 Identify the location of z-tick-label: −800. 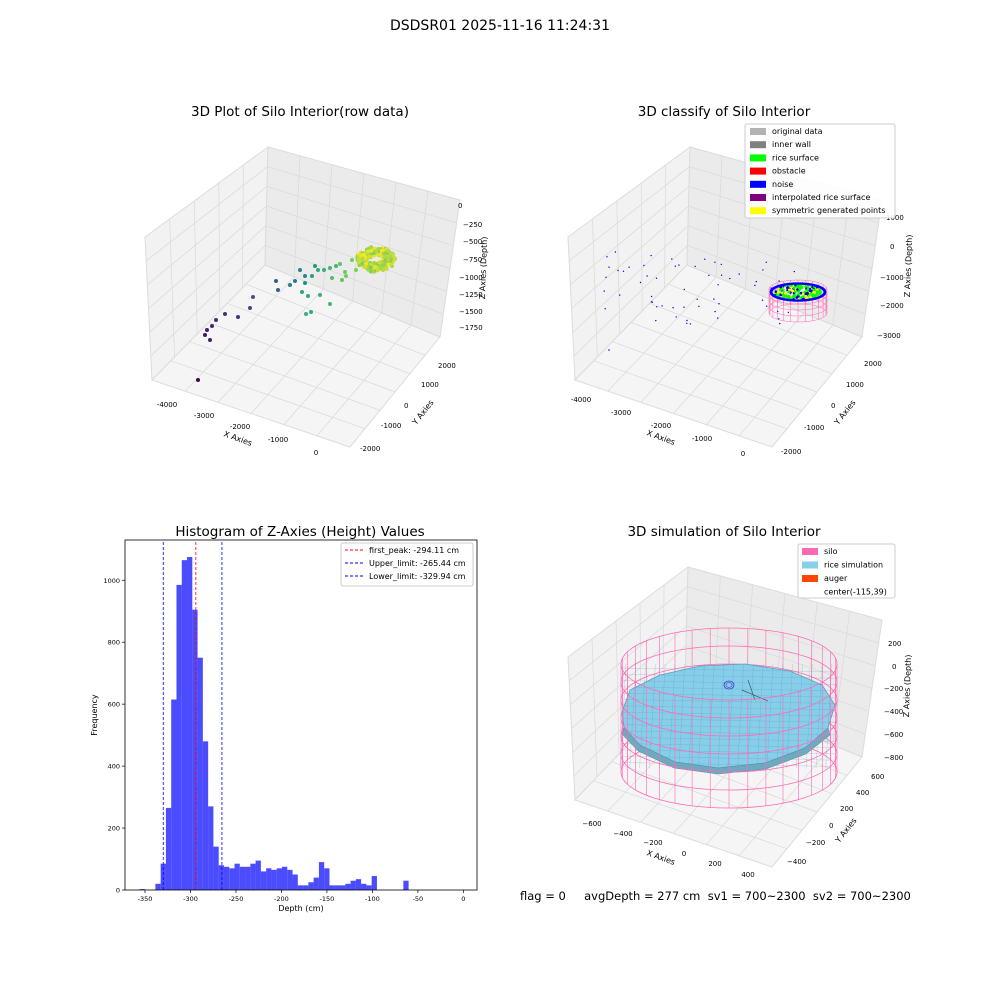
(893, 758).